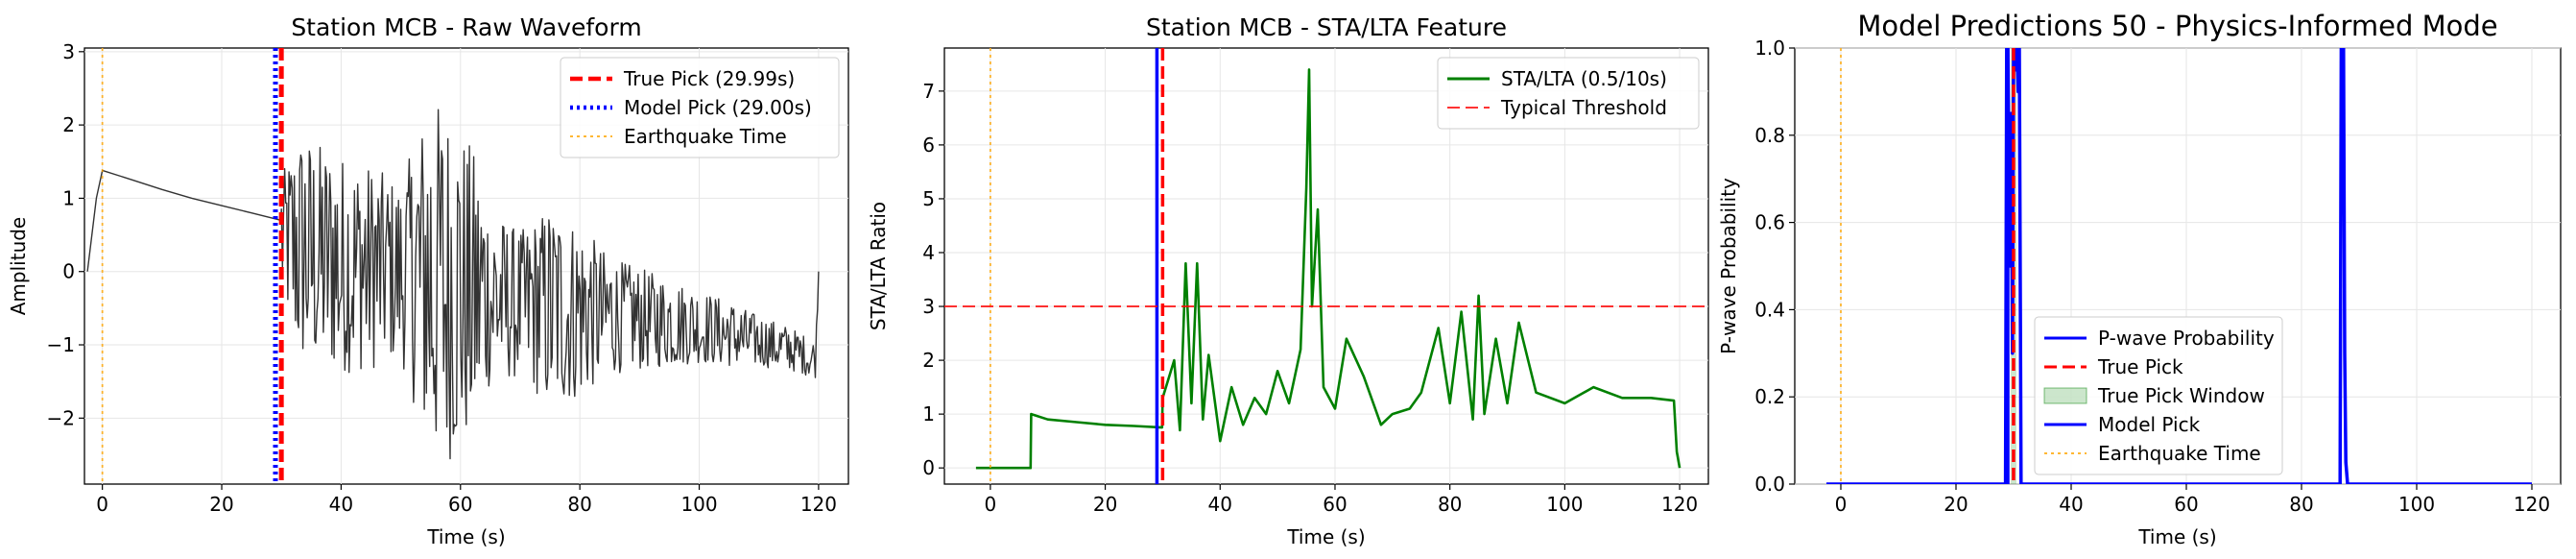  What do you see at coordinates (61, 344) in the screenshot?
I see `y-tick-label: −1` at bounding box center [61, 344].